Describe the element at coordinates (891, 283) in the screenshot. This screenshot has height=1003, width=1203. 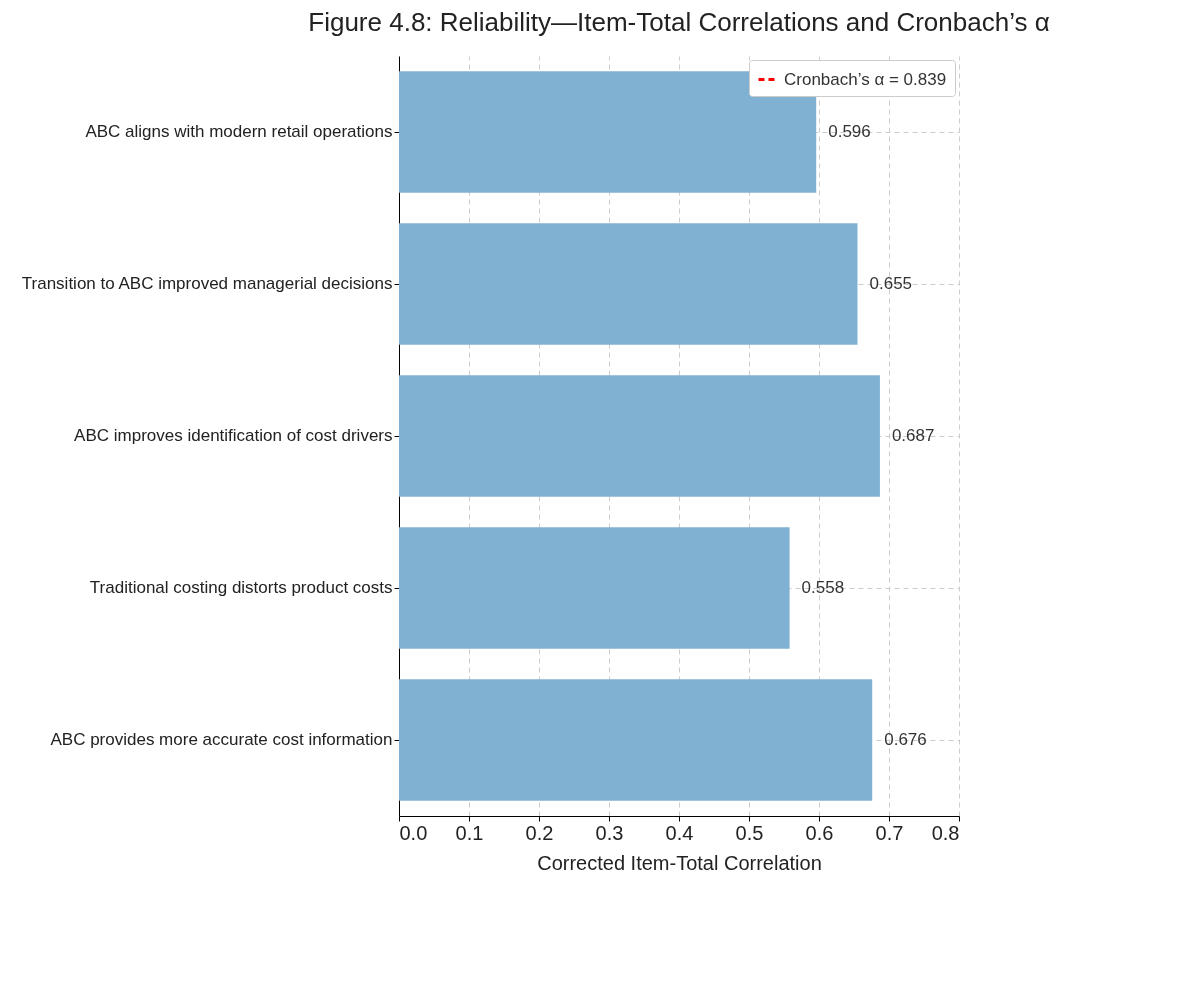
I see `data-label: 0.655` at that location.